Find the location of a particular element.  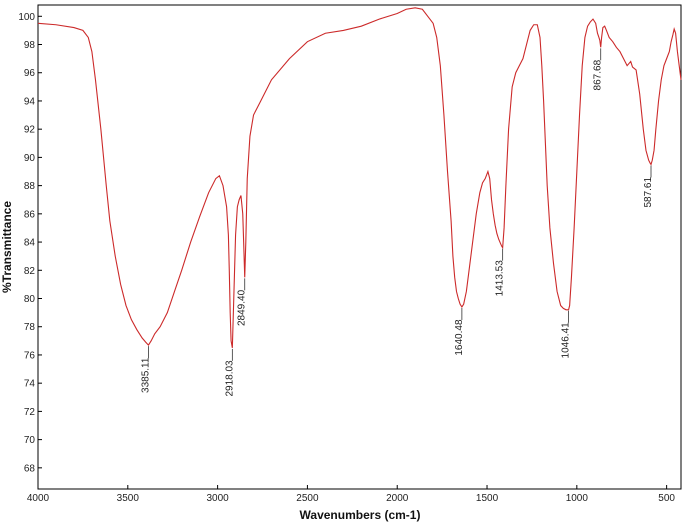

peak-label: 2849.40 is located at coordinates (242, 307).